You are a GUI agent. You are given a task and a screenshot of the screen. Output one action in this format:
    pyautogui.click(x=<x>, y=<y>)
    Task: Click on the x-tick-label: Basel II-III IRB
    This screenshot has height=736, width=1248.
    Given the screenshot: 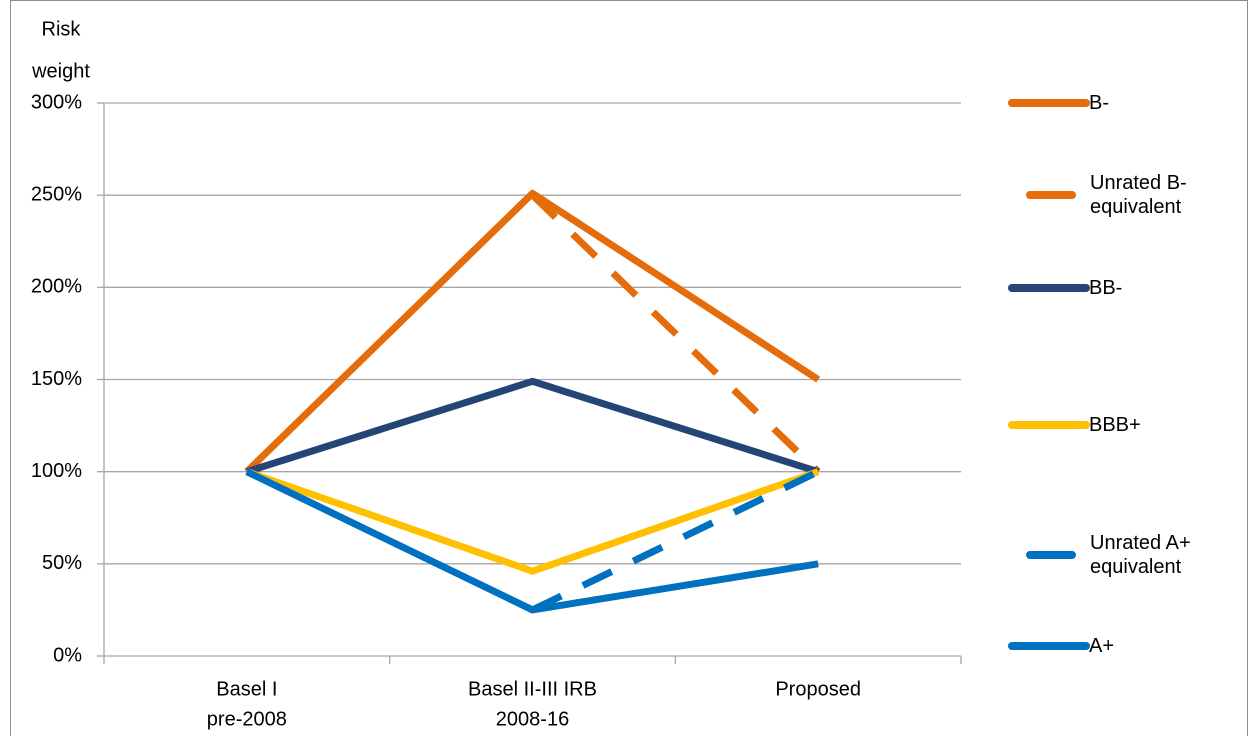 What is the action you would take?
    pyautogui.click(x=532, y=689)
    